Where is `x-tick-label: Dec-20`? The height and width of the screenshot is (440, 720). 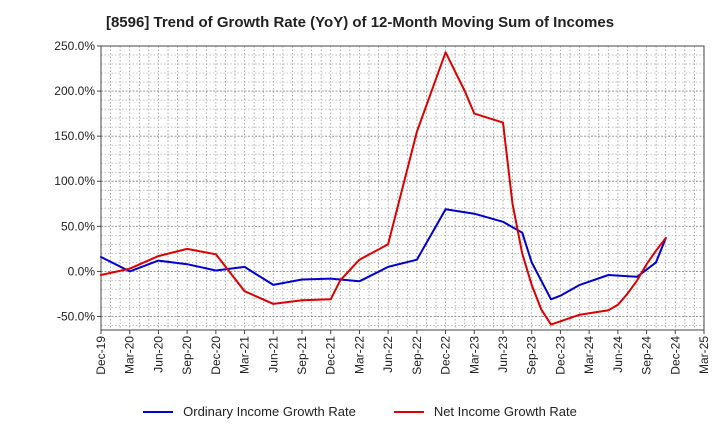
x-tick-label: Dec-20 is located at coordinates (216, 355).